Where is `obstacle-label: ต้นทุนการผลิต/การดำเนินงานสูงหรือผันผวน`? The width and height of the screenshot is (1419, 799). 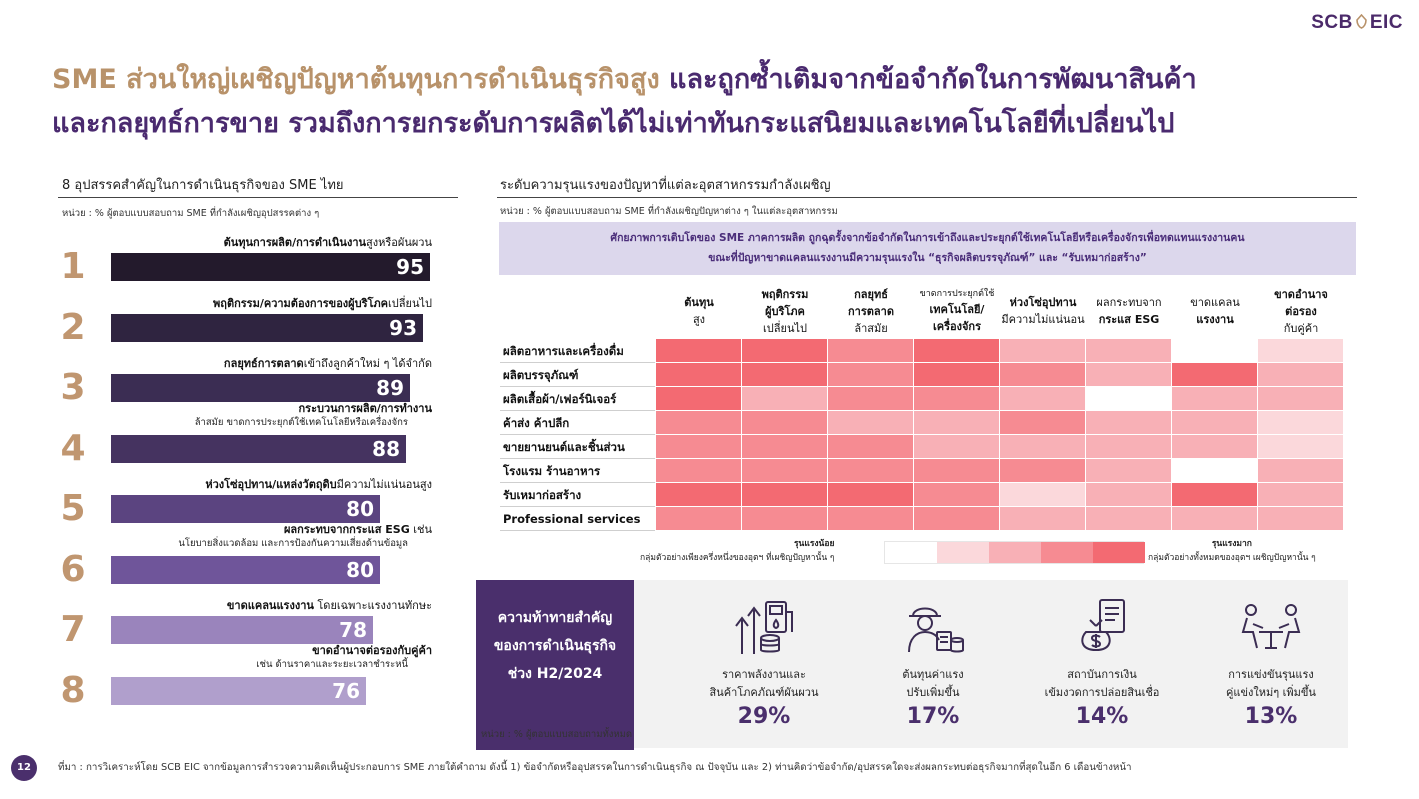 obstacle-label: ต้นทุนการผลิต/การดำเนินงานสูงหรือผันผวน is located at coordinates (328, 242).